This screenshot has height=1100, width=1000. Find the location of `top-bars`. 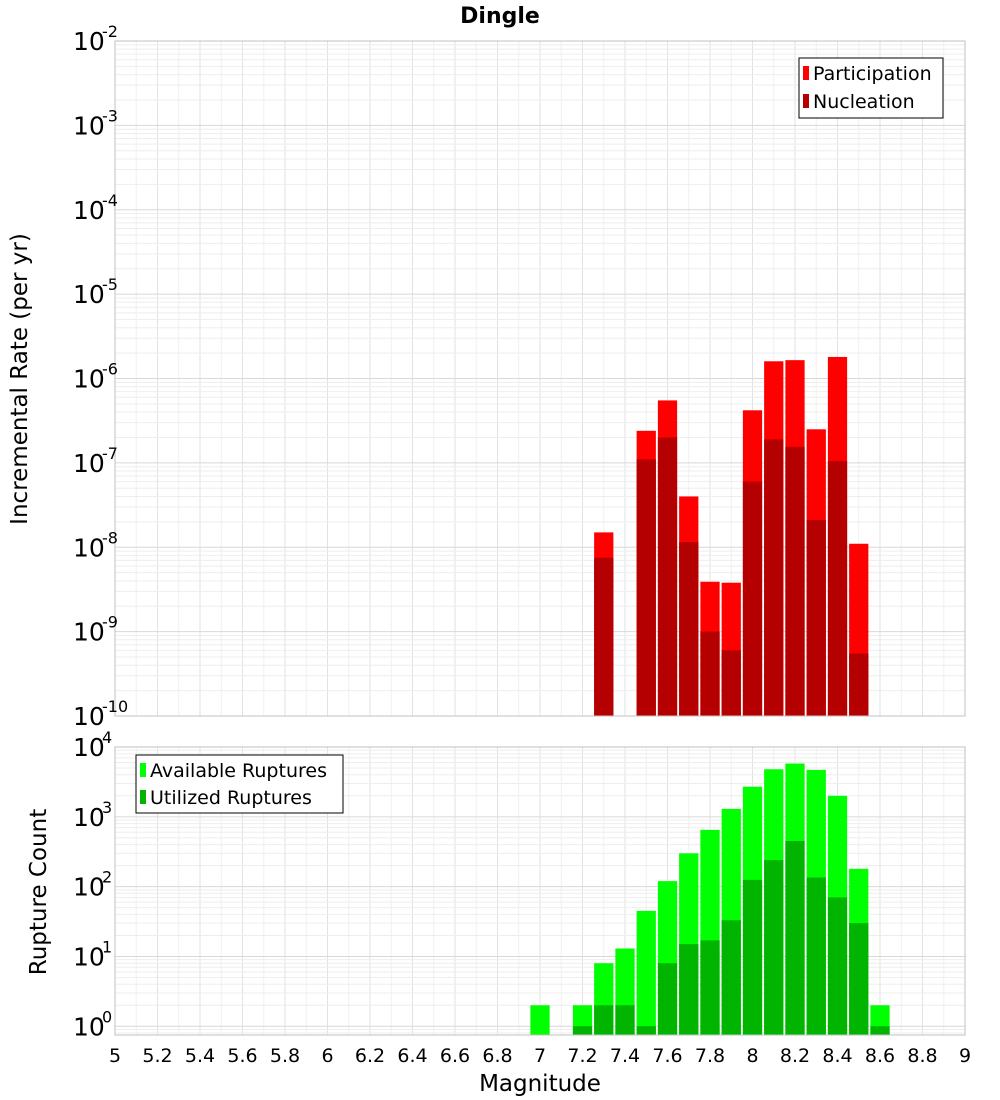

top-bars is located at coordinates (731, 536).